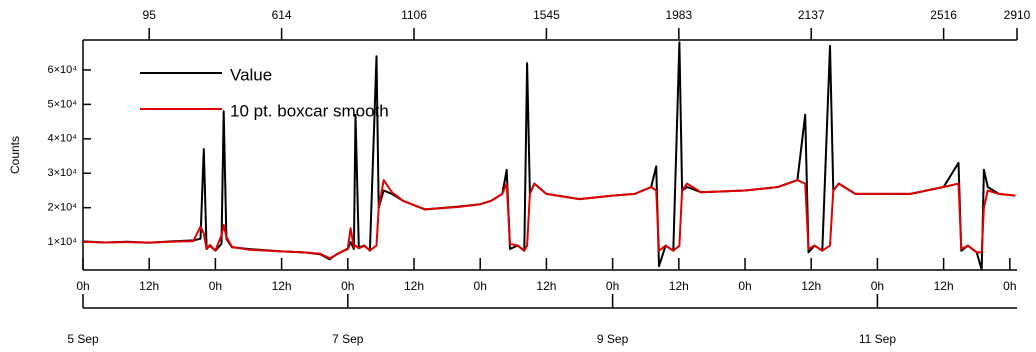 The image size is (1036, 352). What do you see at coordinates (62, 173) in the screenshot?
I see `y-tick-label: 3×10⁴` at bounding box center [62, 173].